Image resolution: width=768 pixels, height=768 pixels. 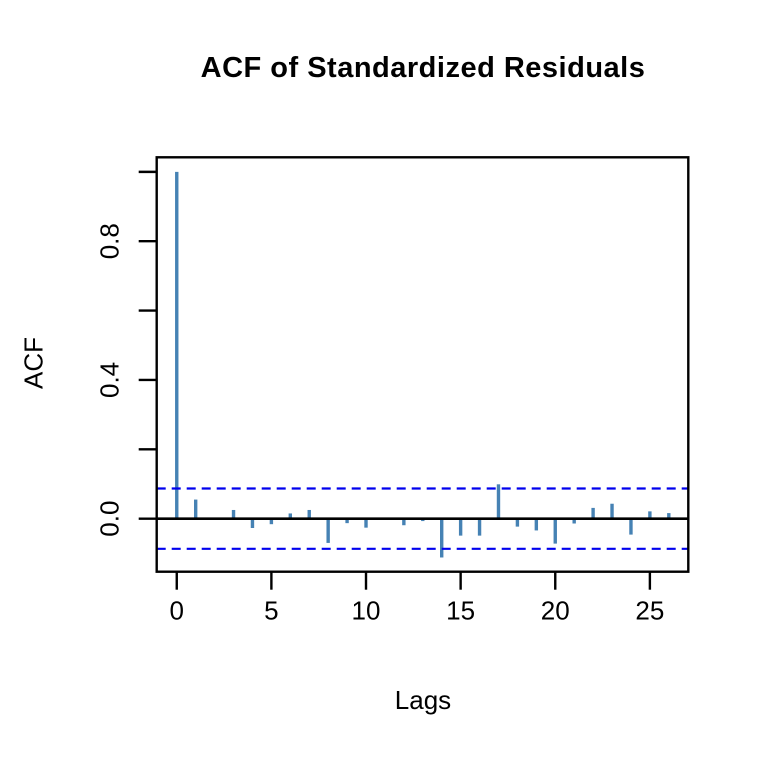 I want to click on x-tick-label-10: 10, so click(x=366, y=611).